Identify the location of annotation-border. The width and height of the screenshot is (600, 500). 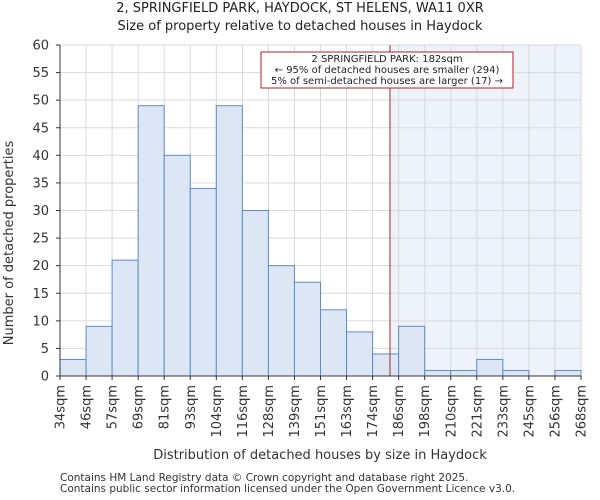
(387, 70).